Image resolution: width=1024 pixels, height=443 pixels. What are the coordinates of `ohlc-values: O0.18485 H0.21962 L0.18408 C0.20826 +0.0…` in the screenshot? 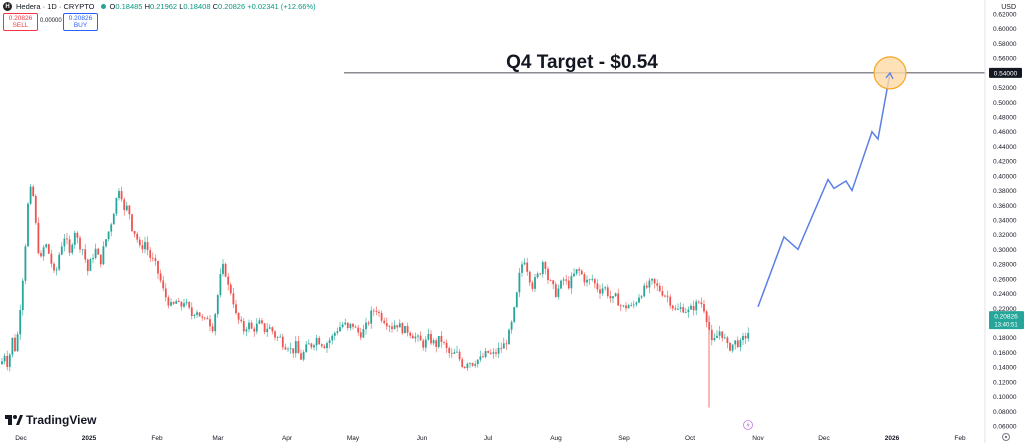 It's located at (213, 6).